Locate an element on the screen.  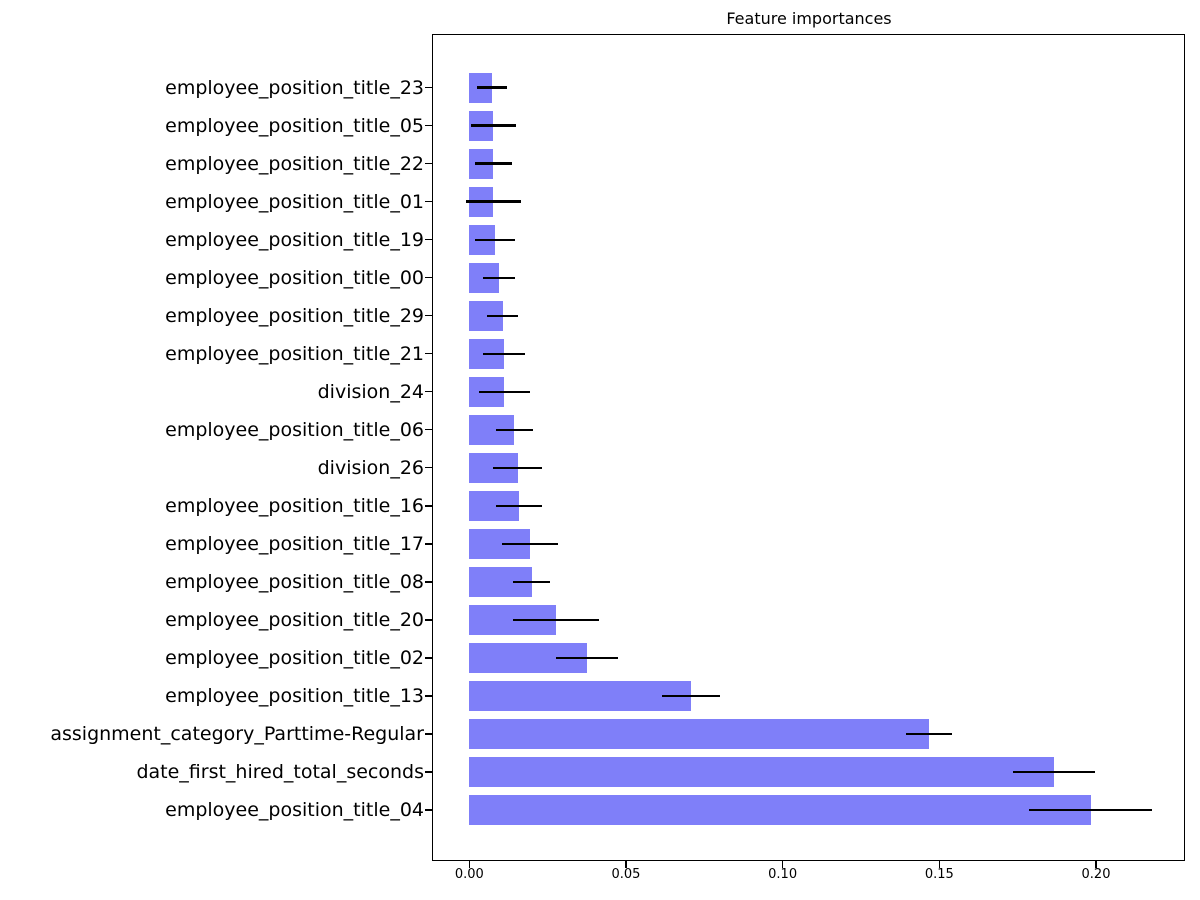
x-tick-label: 0.20 is located at coordinates (1096, 874).